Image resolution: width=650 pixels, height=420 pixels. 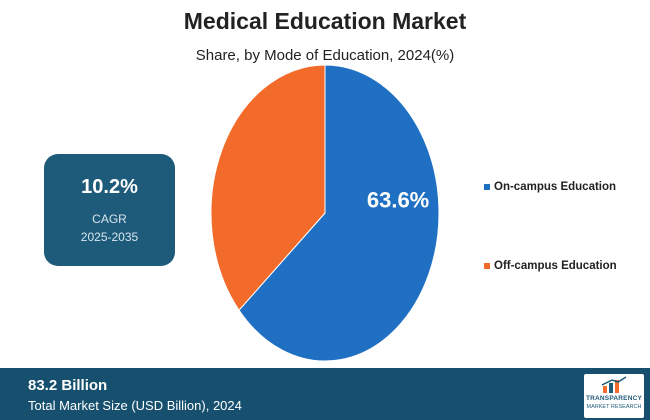 I want to click on logo-text-line1: TRANSPARENCY, so click(x=614, y=398).